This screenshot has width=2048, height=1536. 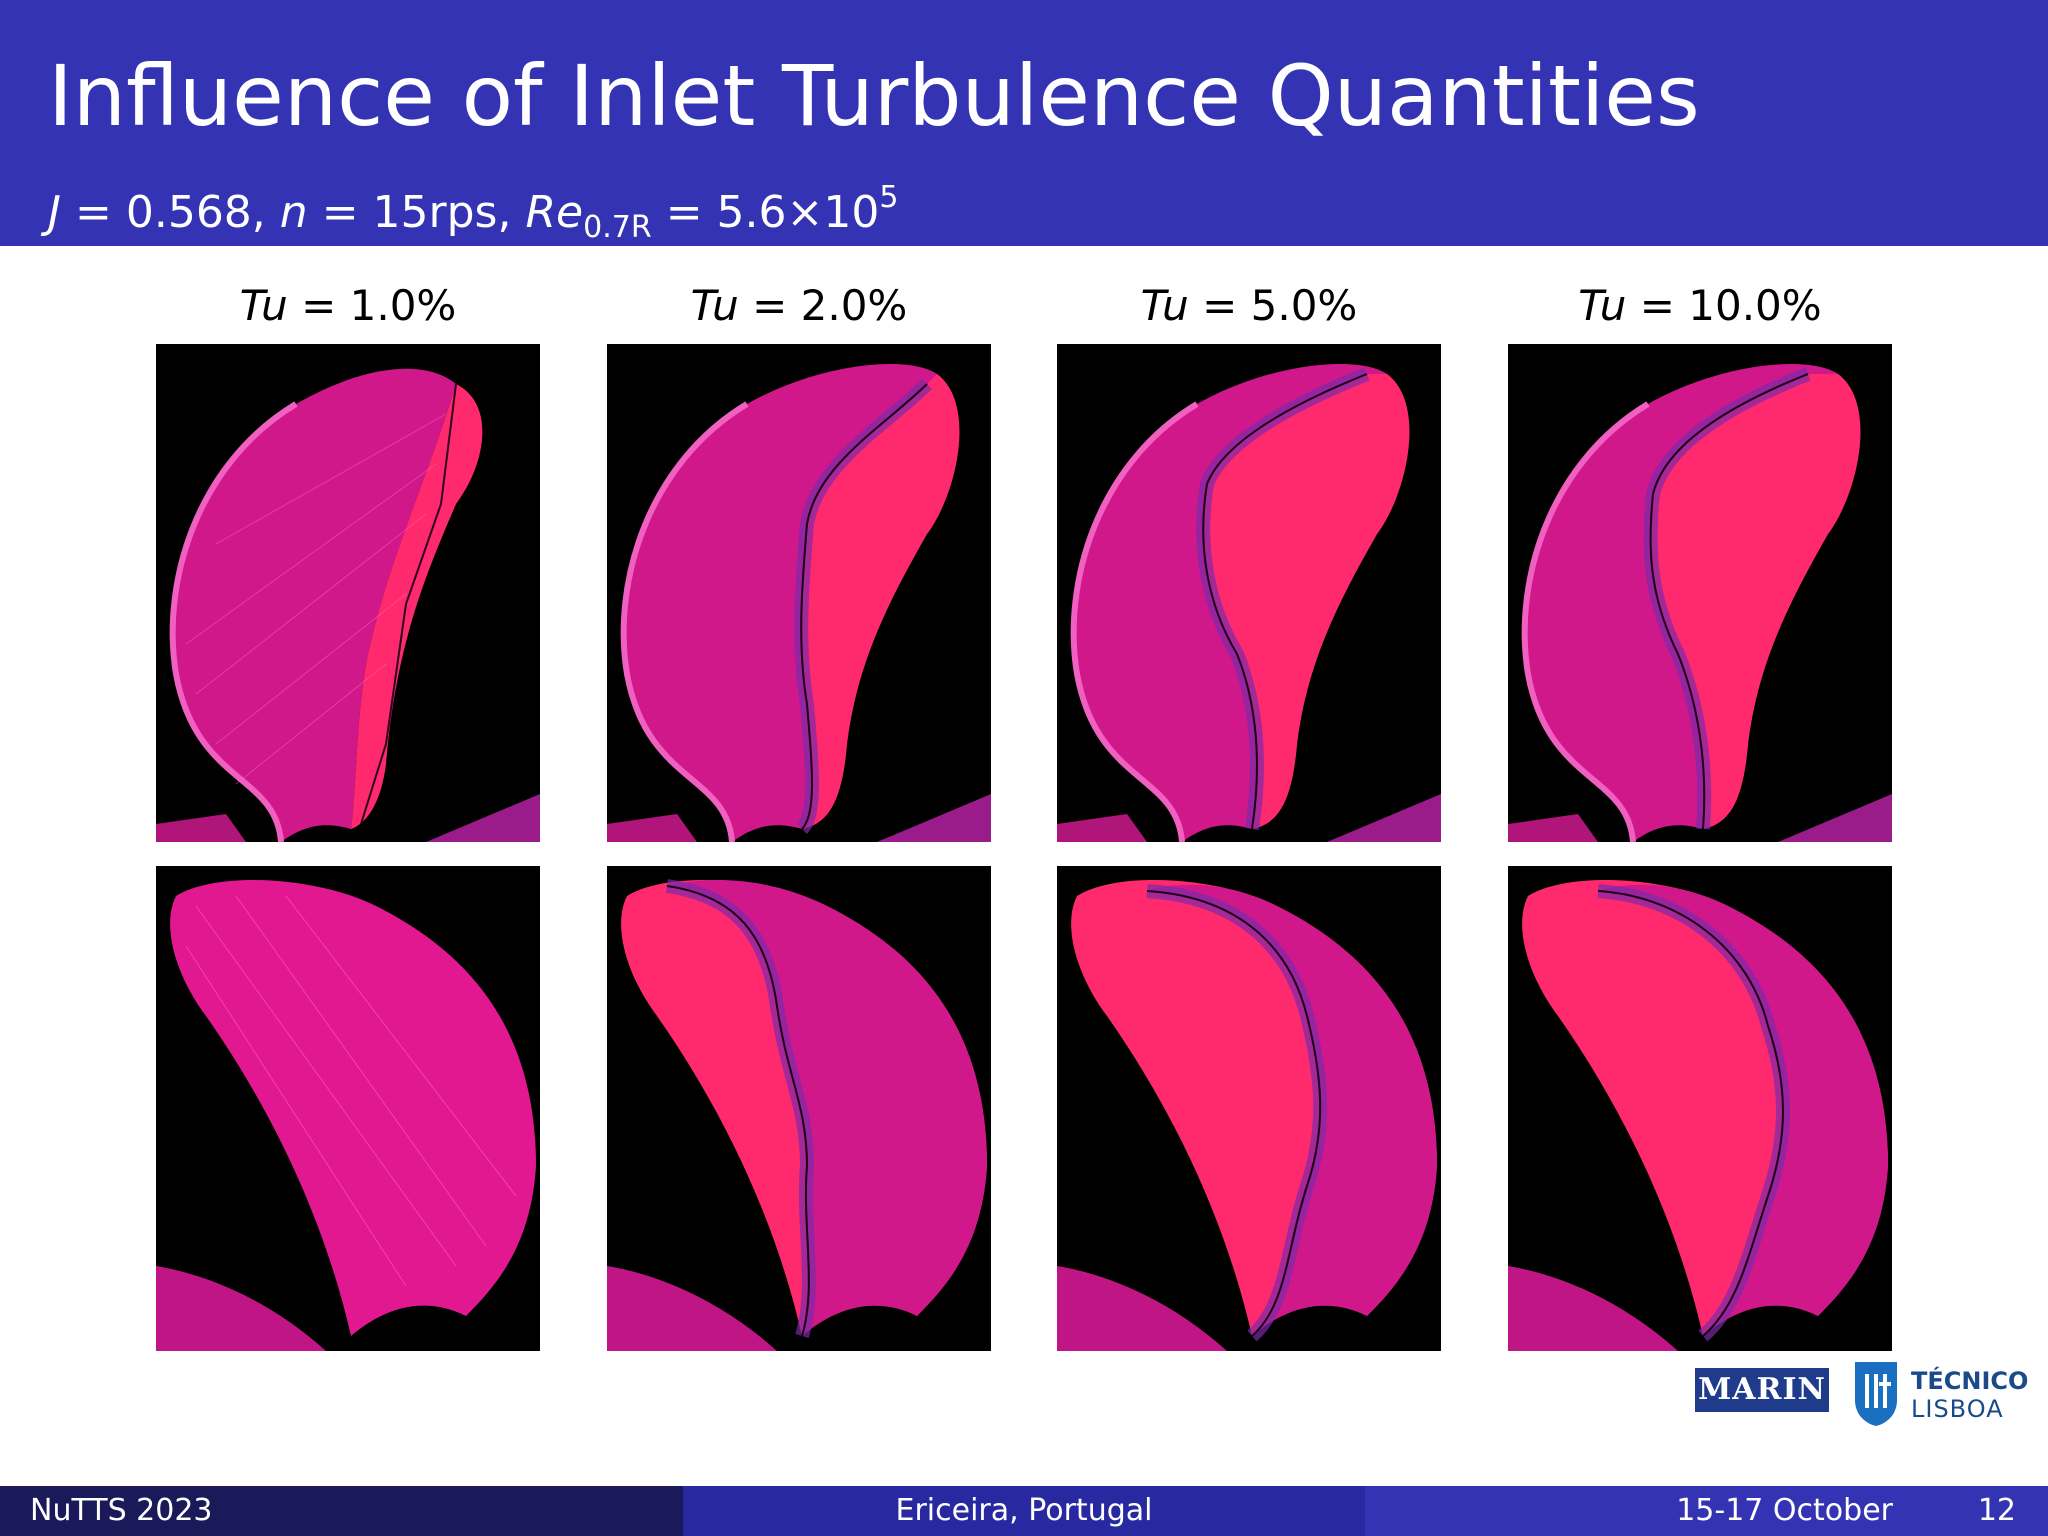 What do you see at coordinates (341, 1511) in the screenshot?
I see `footer-left: NuTTS 2023` at bounding box center [341, 1511].